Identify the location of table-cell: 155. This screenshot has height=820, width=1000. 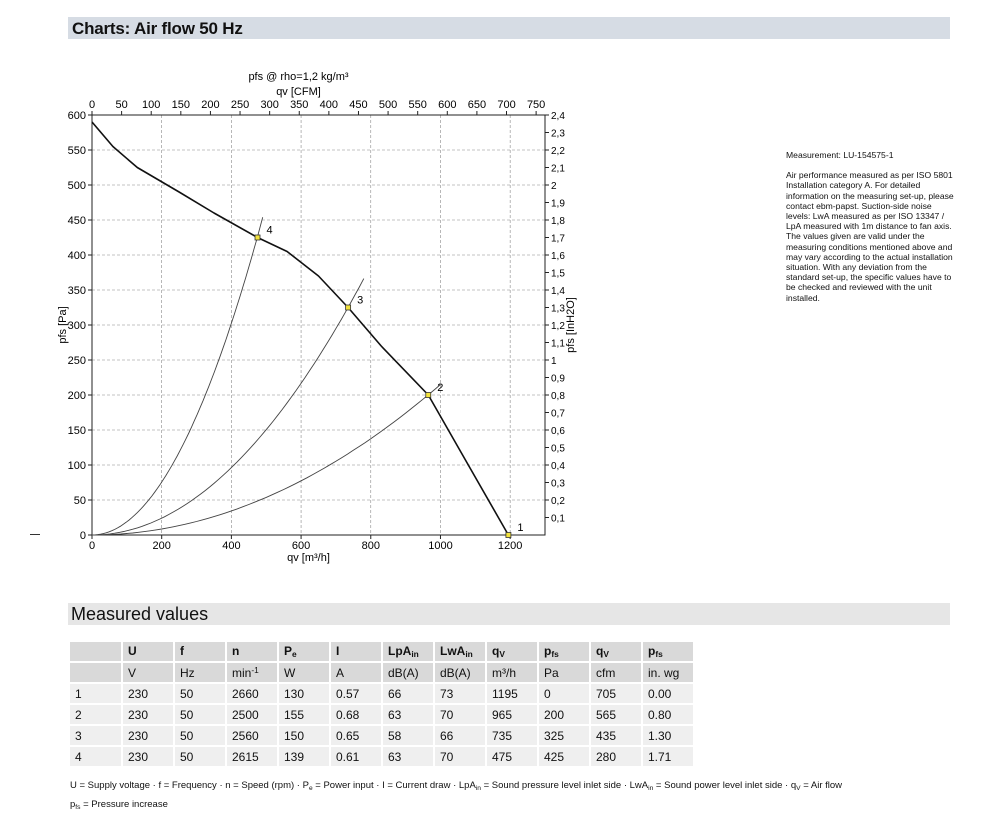
(304, 714).